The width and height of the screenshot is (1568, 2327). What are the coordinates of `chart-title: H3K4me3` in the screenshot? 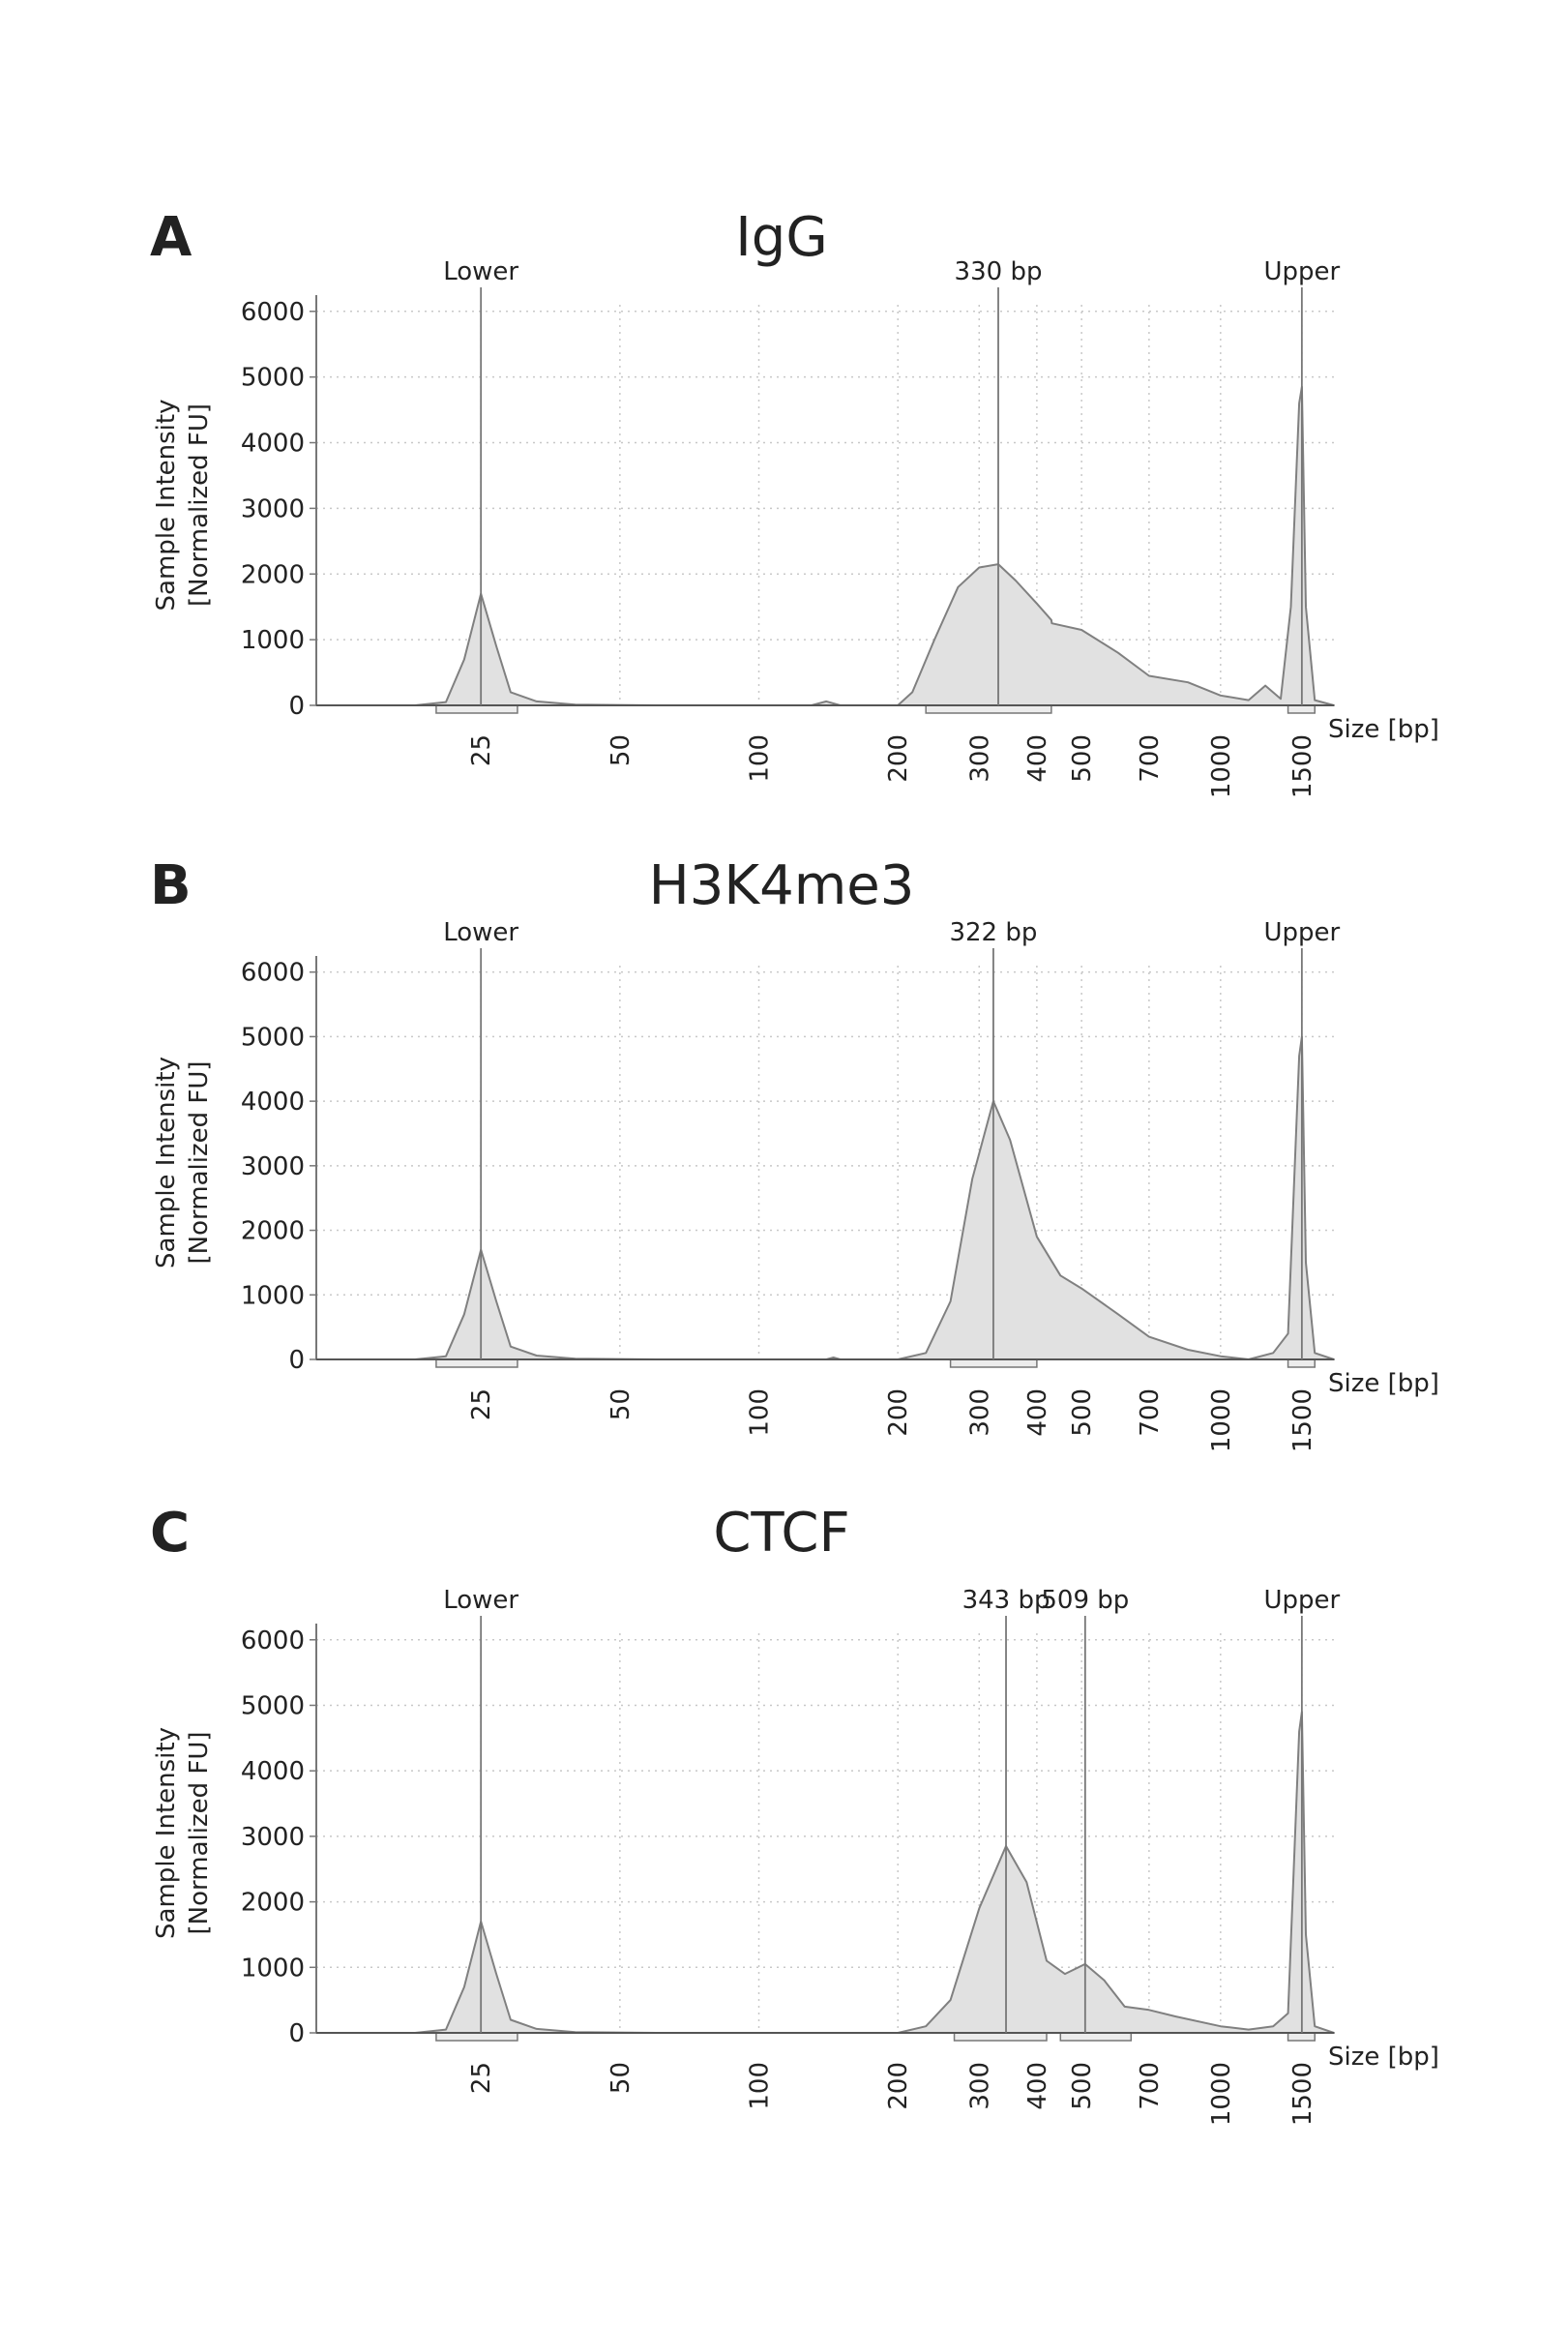 It's located at (782, 886).